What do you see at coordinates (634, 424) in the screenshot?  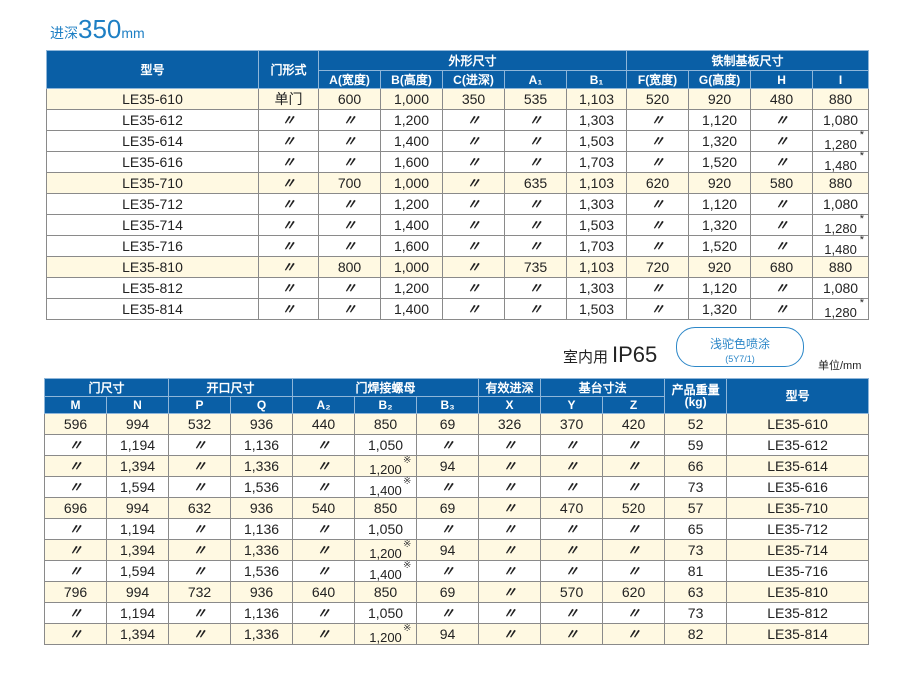 I see `table-cell: 420` at bounding box center [634, 424].